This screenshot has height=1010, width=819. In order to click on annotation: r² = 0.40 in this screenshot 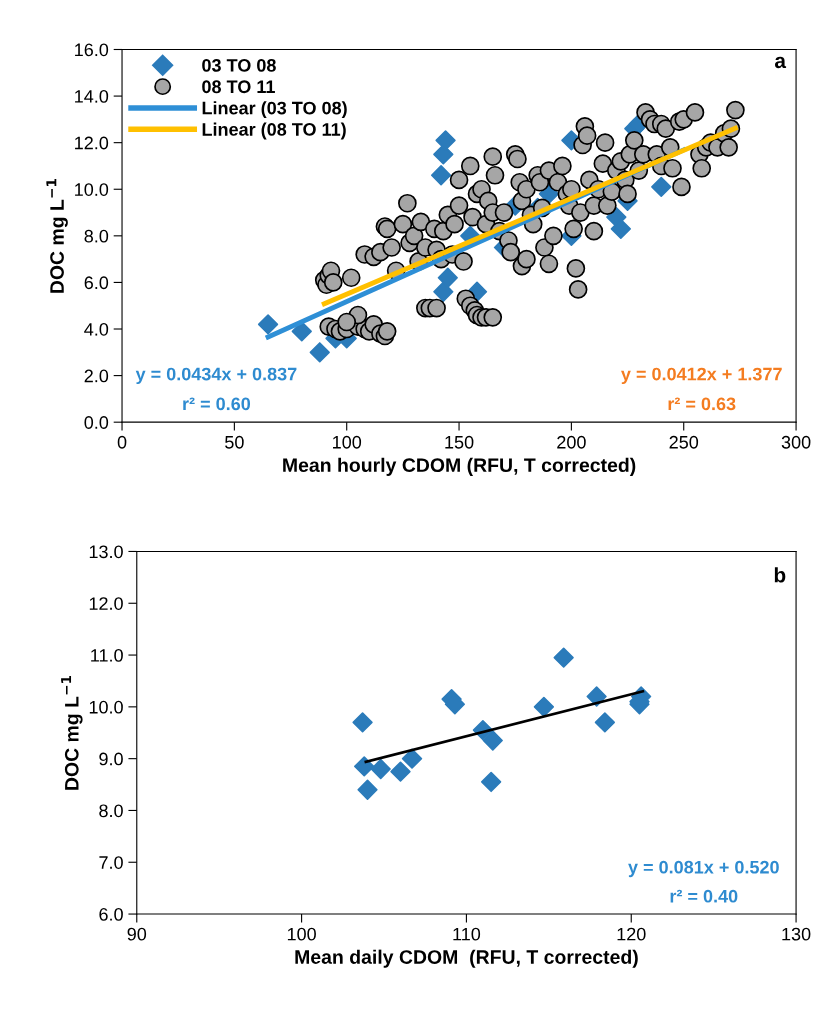, I will do `click(704, 896)`.